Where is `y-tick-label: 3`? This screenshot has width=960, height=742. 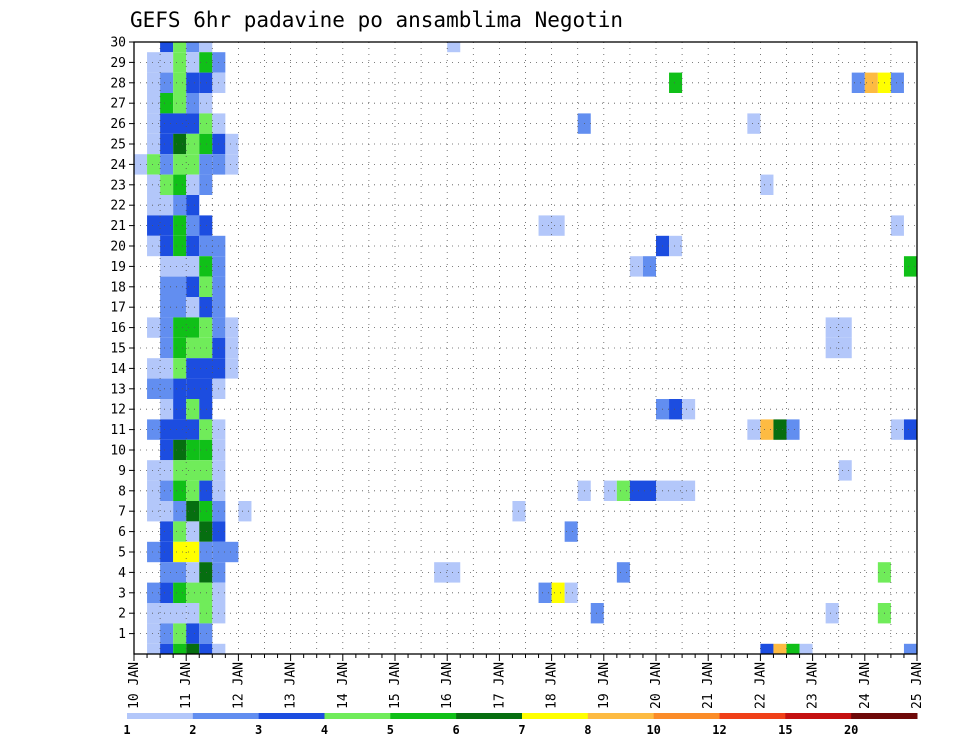 y-tick-label: 3 is located at coordinates (122, 593).